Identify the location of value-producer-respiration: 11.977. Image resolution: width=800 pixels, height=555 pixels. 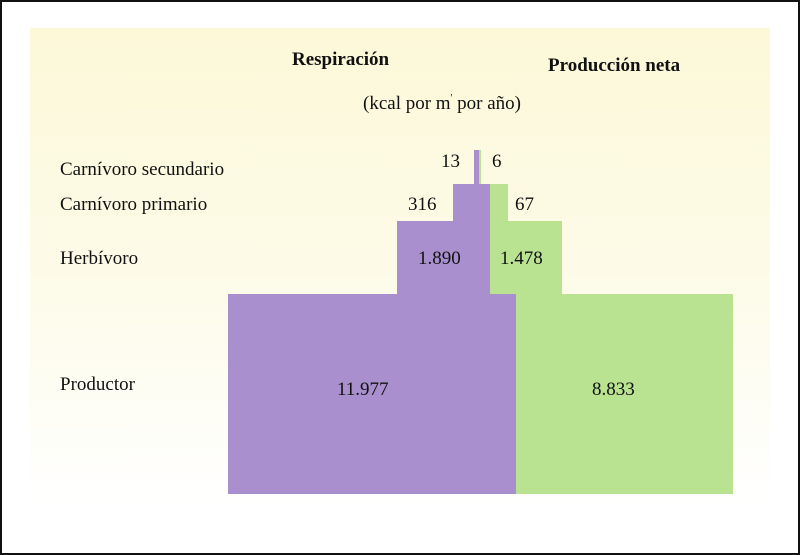
(363, 389).